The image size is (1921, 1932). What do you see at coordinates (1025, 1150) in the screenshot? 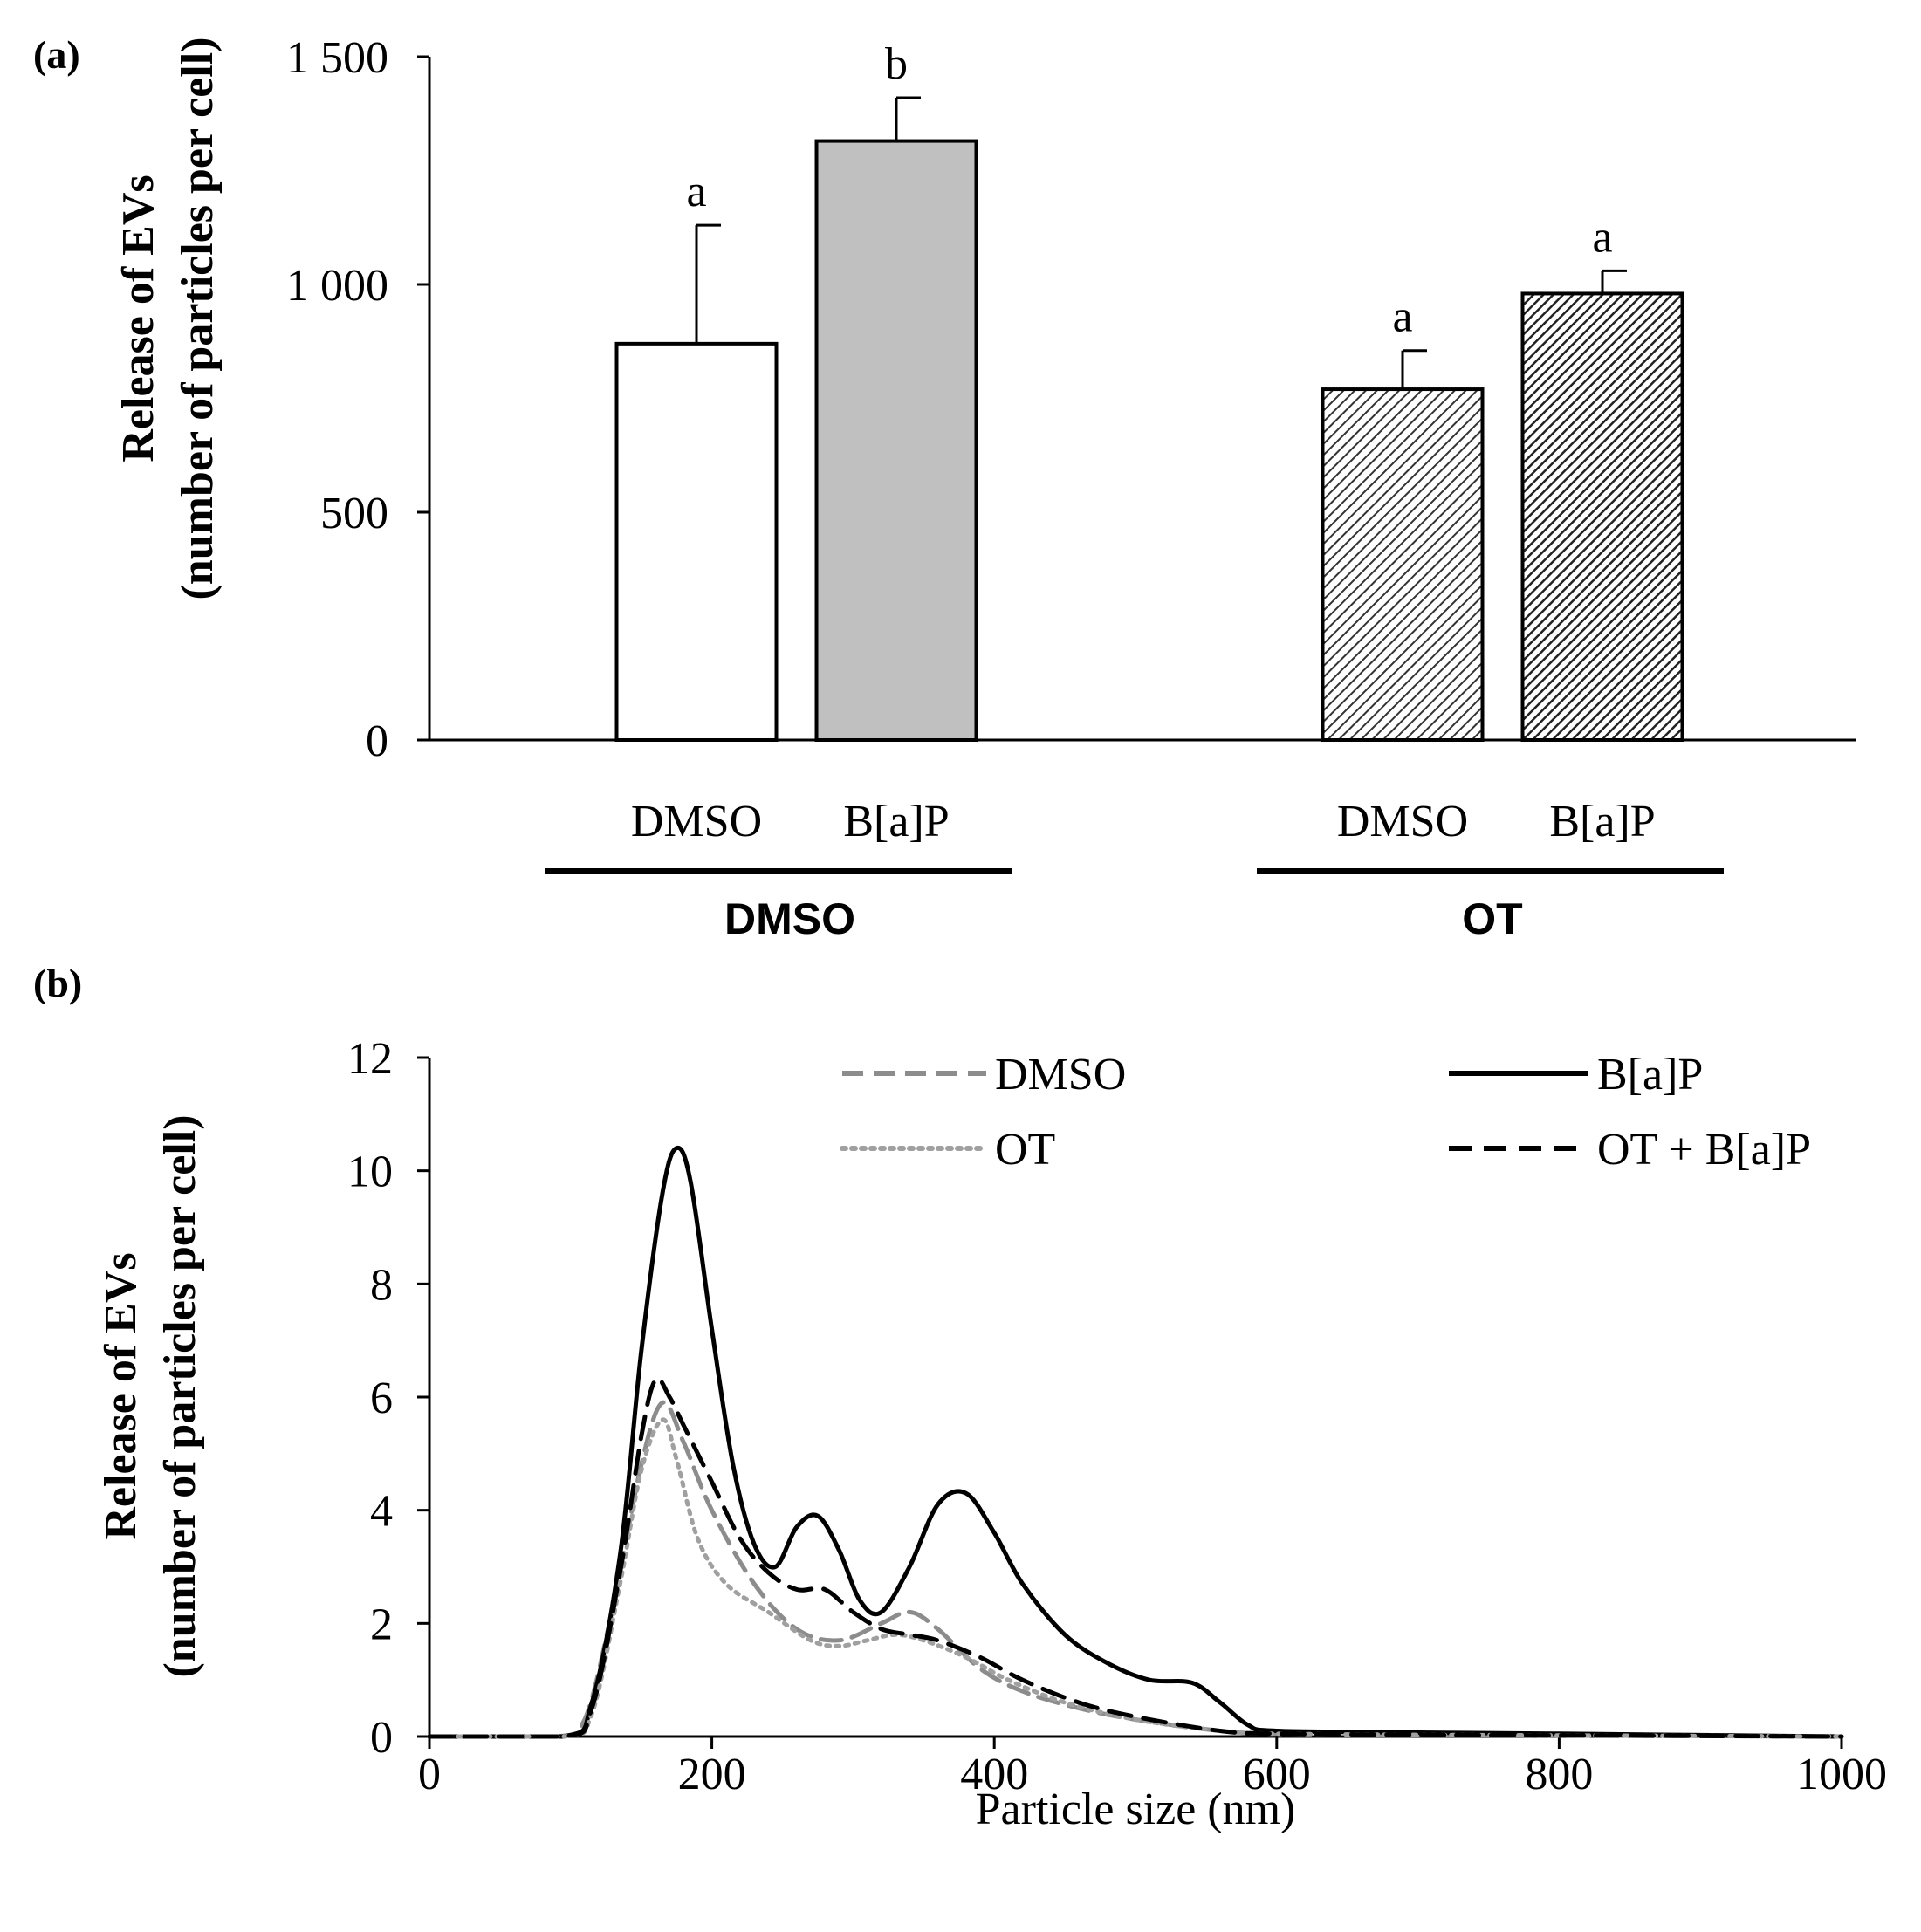
I see `legend-label-ot: OT` at bounding box center [1025, 1150].